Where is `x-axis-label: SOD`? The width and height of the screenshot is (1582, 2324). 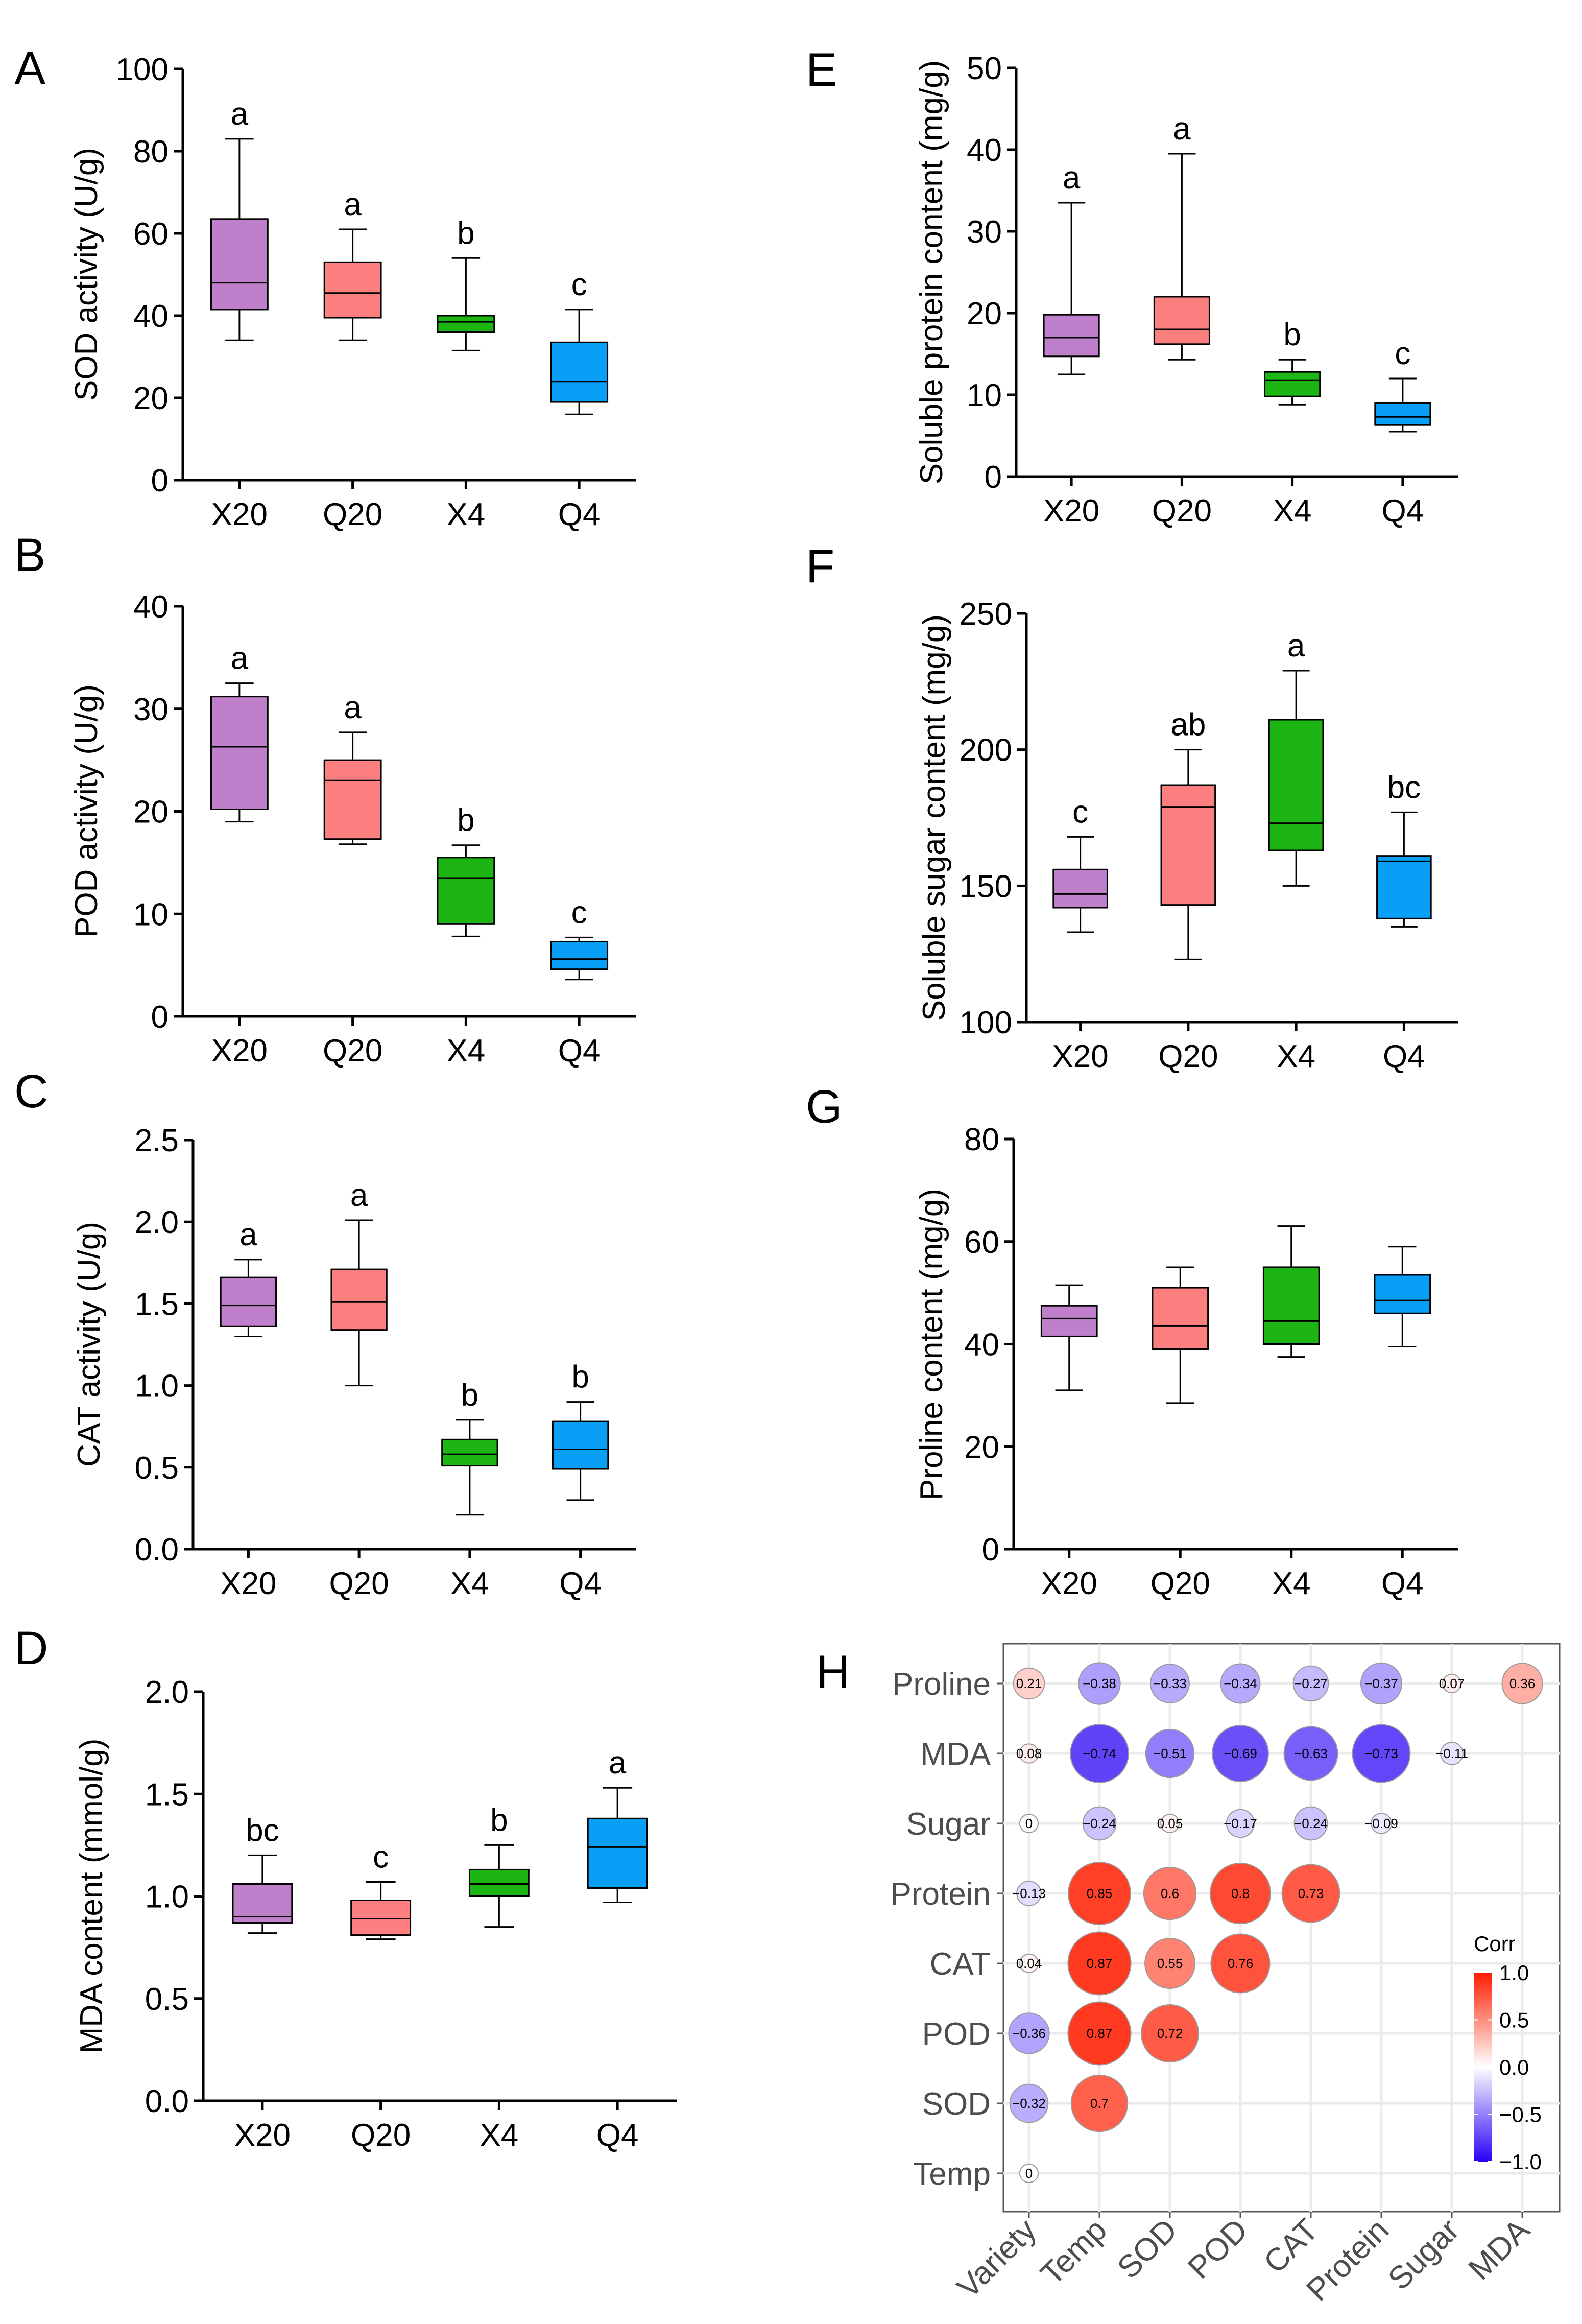 x-axis-label: SOD is located at coordinates (1147, 2249).